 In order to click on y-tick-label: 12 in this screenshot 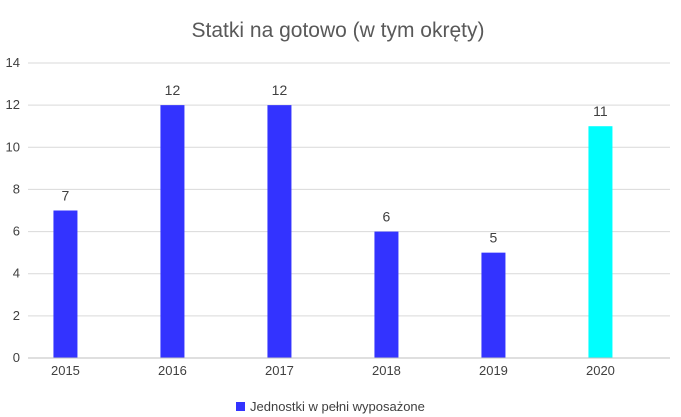, I will do `click(13, 104)`.